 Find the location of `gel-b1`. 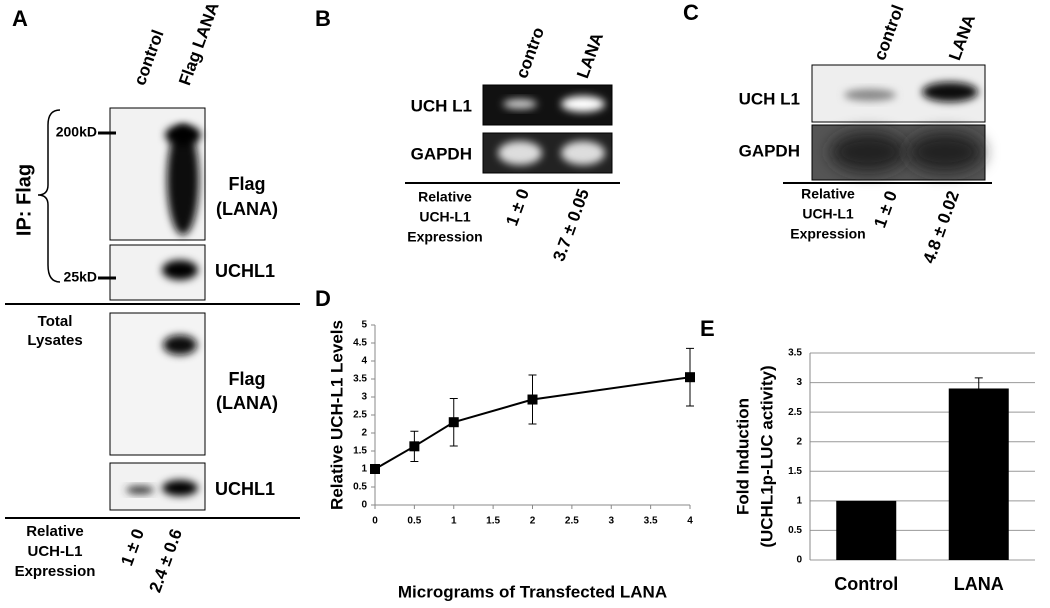

gel-b1 is located at coordinates (547, 105).